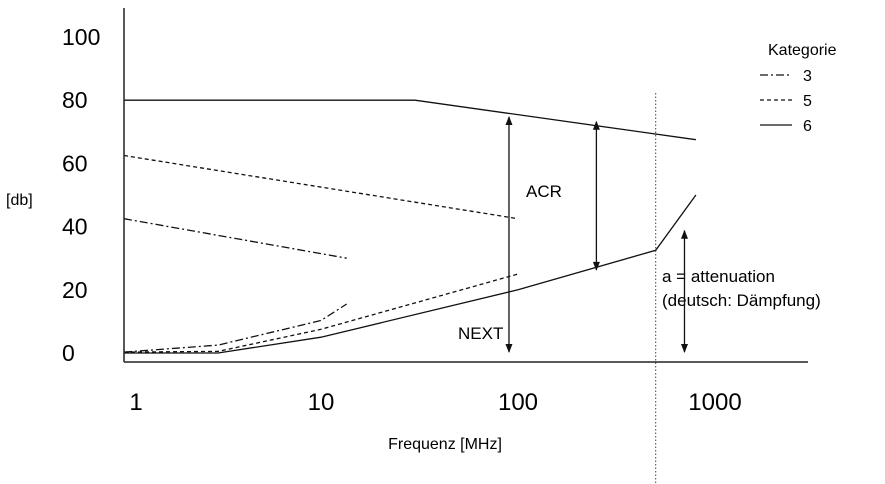 The image size is (885, 484). Describe the element at coordinates (544, 191) in the screenshot. I see `acr-label: ACR` at that location.